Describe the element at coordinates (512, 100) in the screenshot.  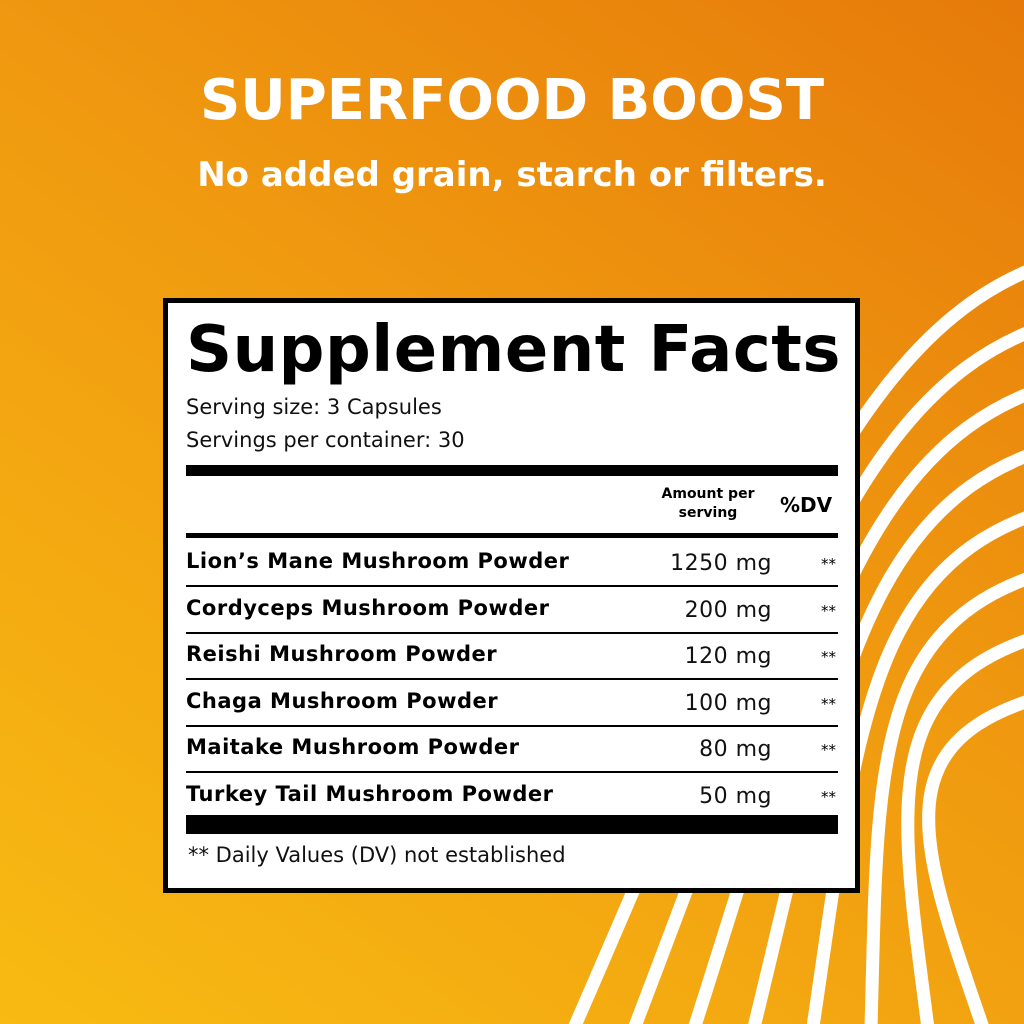
I see `headline: SUPERFOOD BOOST` at that location.